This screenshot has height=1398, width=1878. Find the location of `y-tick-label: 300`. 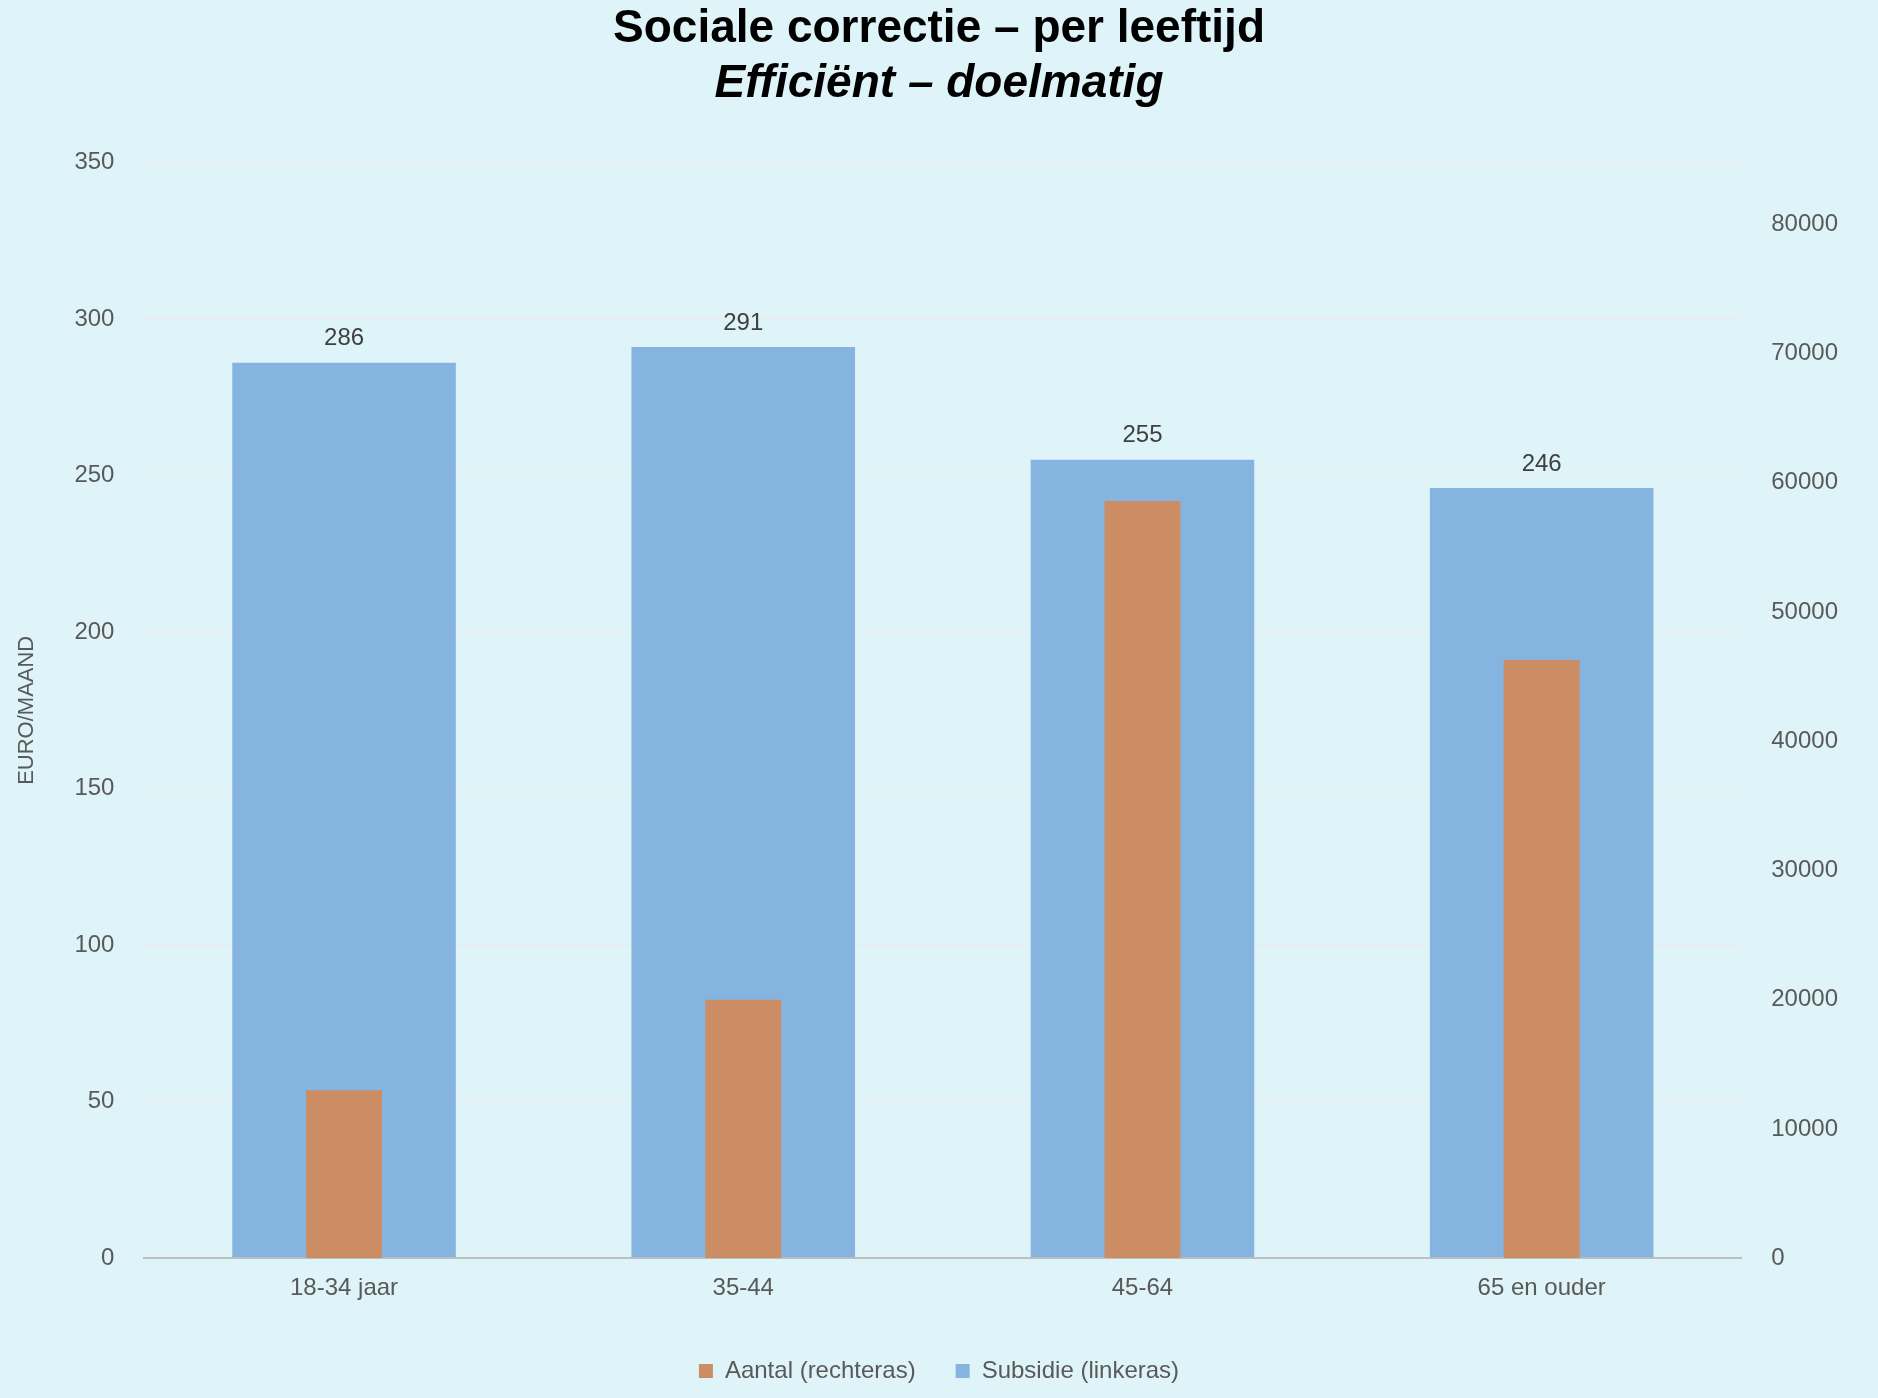

y-tick-label: 300 is located at coordinates (94, 317).